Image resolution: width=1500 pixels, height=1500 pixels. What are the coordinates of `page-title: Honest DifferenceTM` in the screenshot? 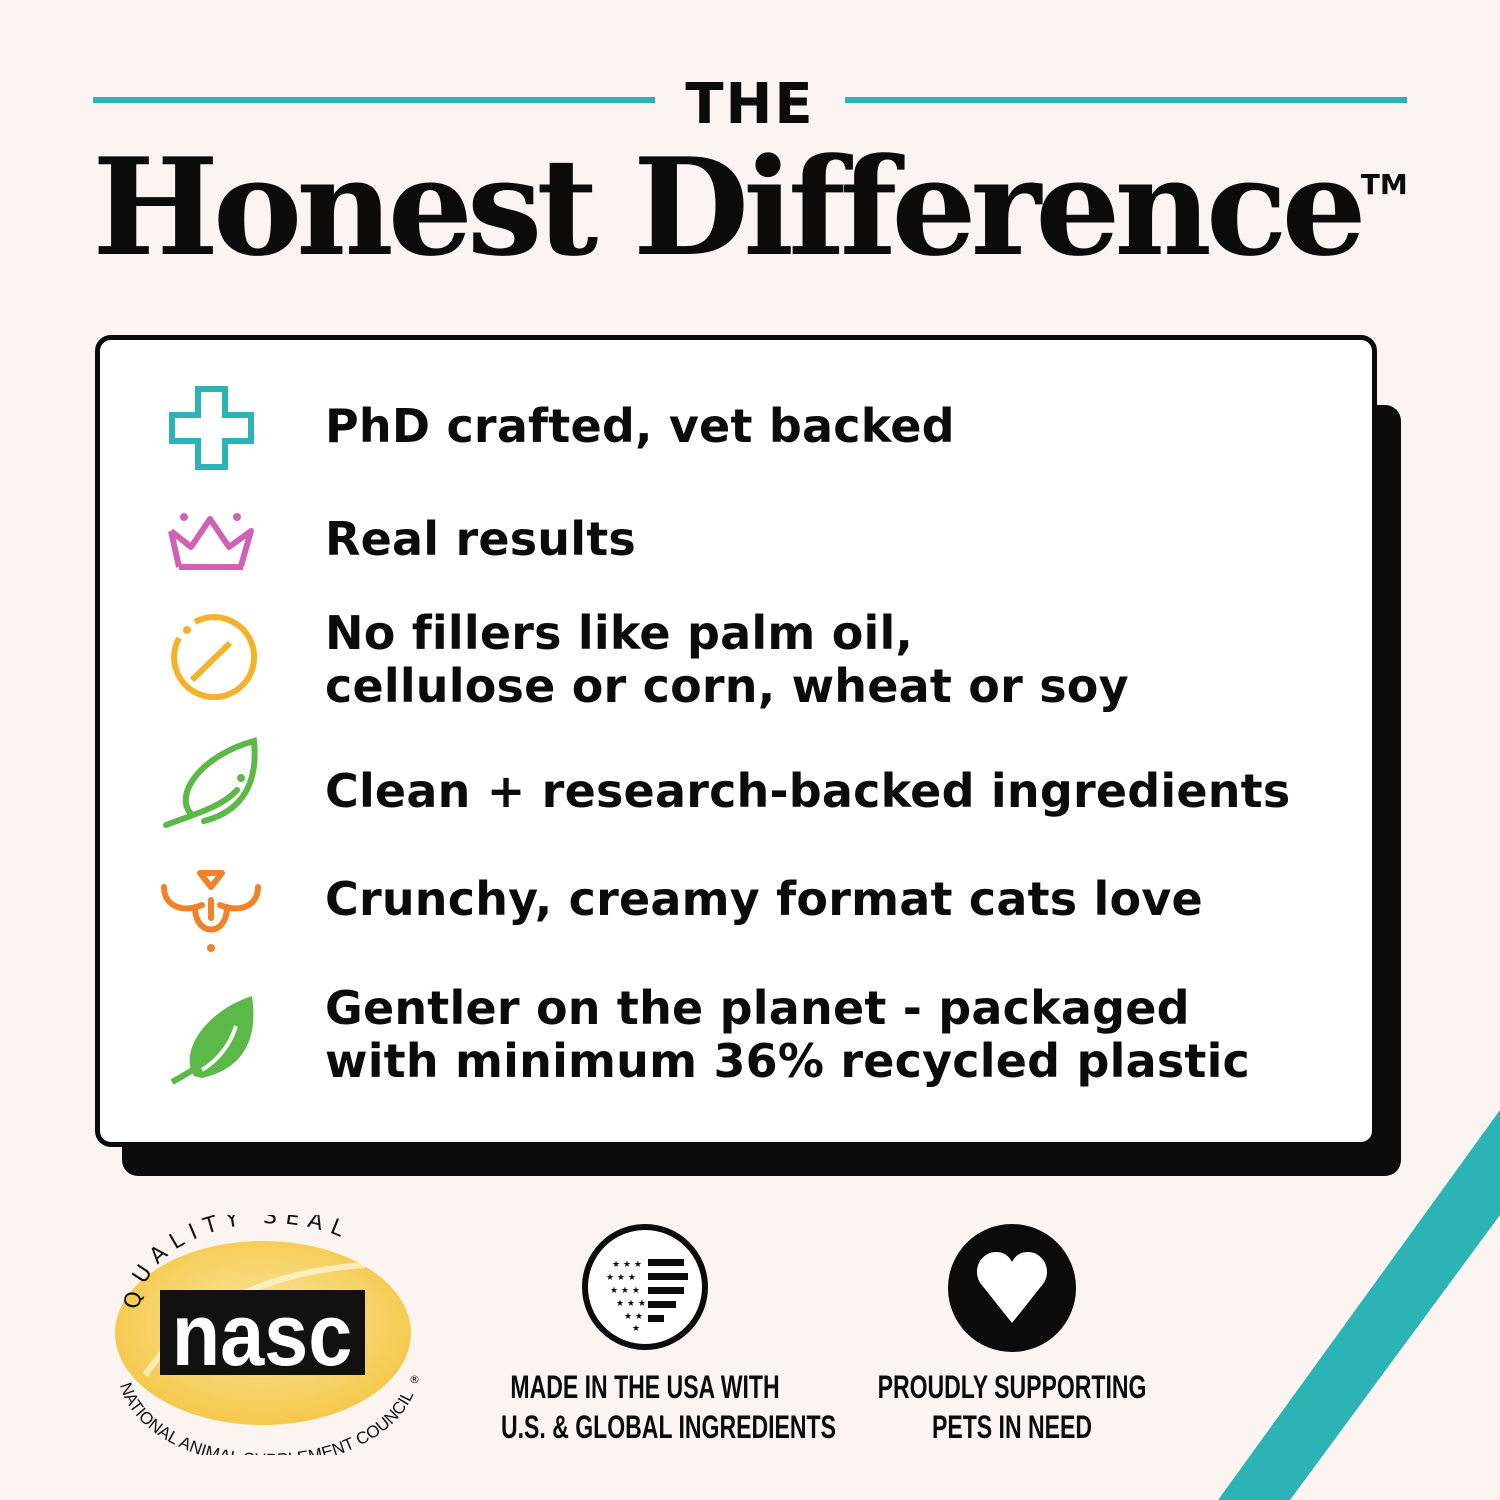 It's located at (750, 207).